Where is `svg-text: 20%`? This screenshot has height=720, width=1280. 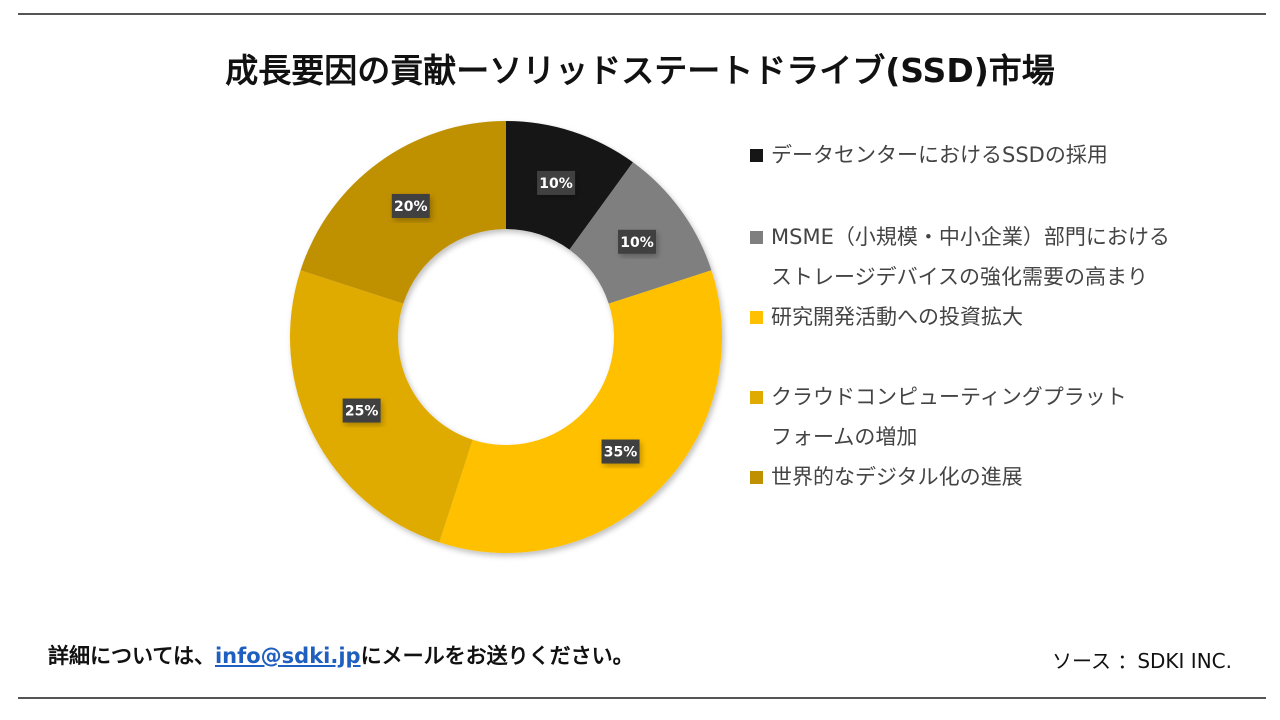 svg-text: 20% is located at coordinates (411, 207).